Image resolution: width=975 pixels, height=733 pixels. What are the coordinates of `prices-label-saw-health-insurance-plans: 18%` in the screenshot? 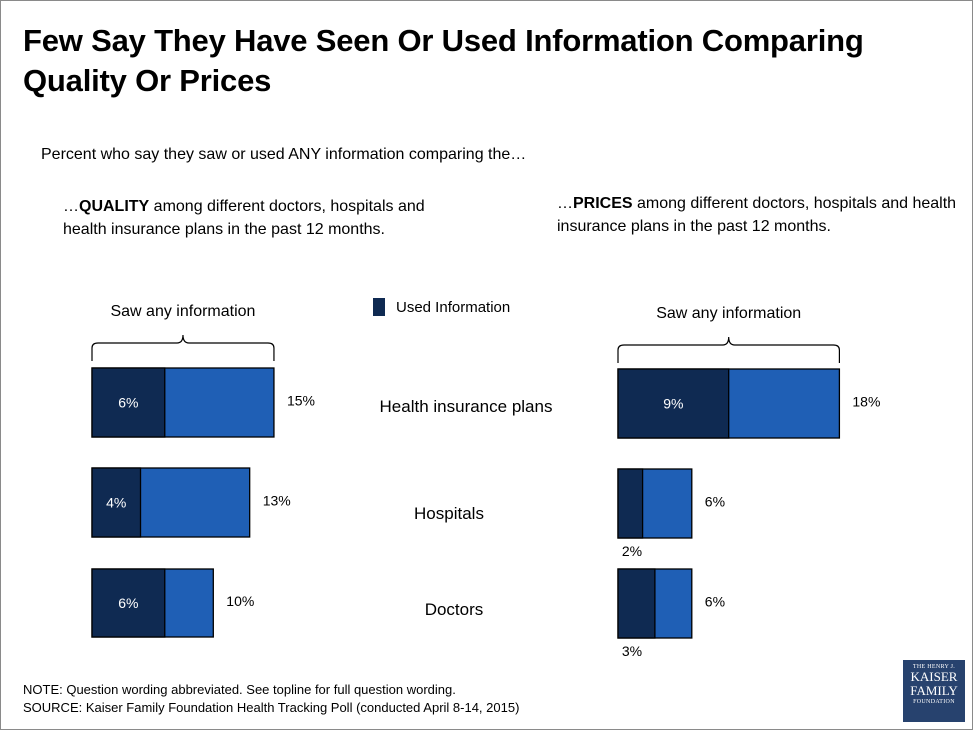 It's located at (866, 402).